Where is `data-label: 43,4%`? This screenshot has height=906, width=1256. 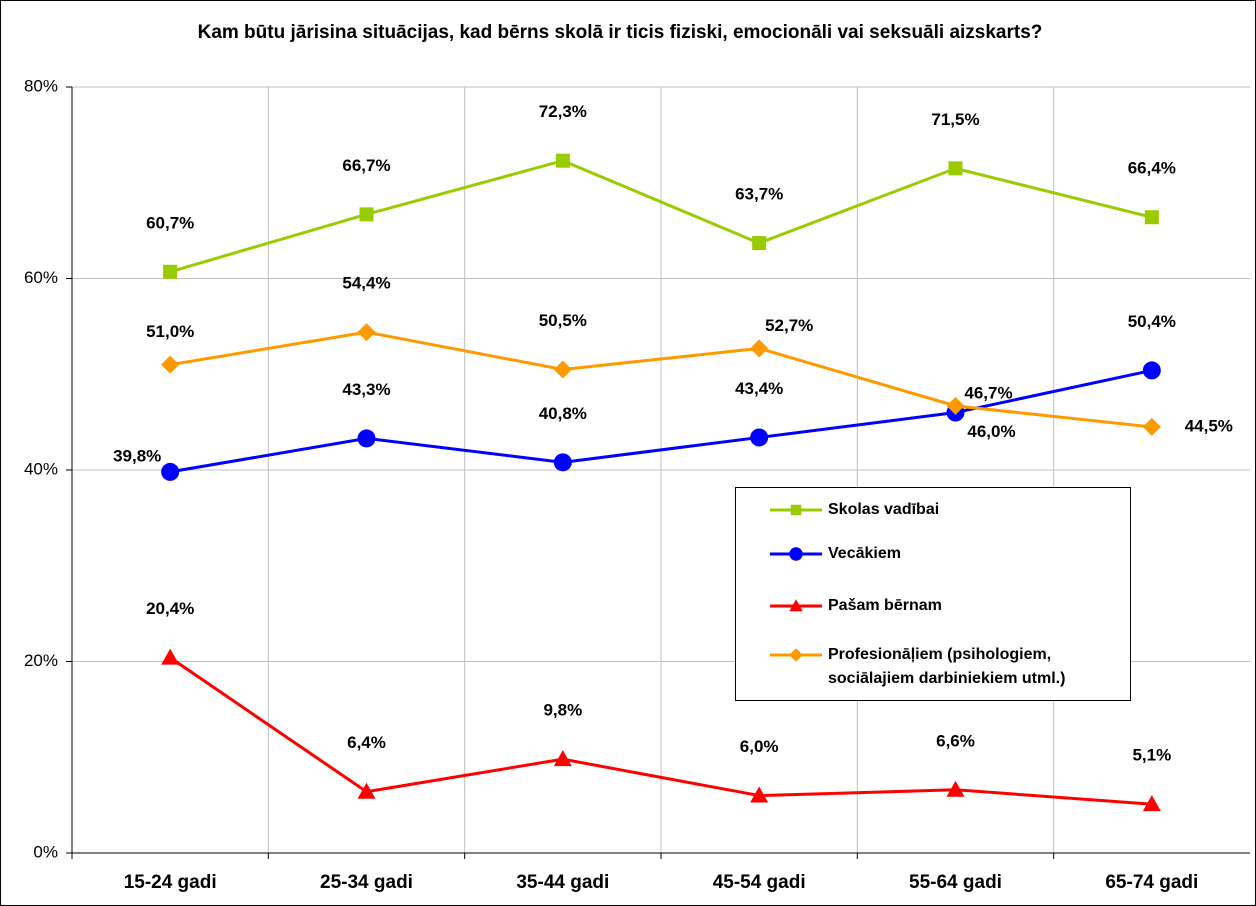 data-label: 43,4% is located at coordinates (759, 388).